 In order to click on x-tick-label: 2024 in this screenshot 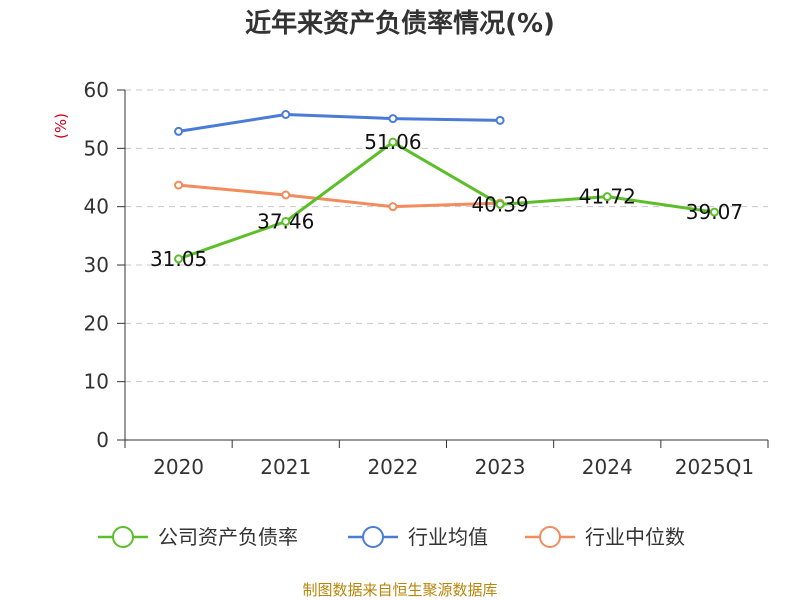, I will do `click(607, 467)`.